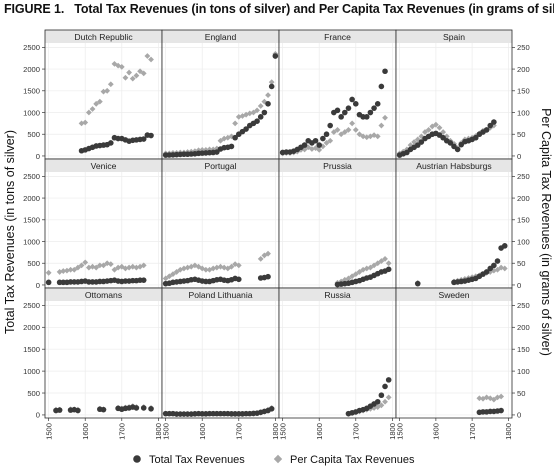 This screenshot has height=473, width=554. Describe the element at coordinates (137, 459) in the screenshot. I see `legend-total-marker` at that location.